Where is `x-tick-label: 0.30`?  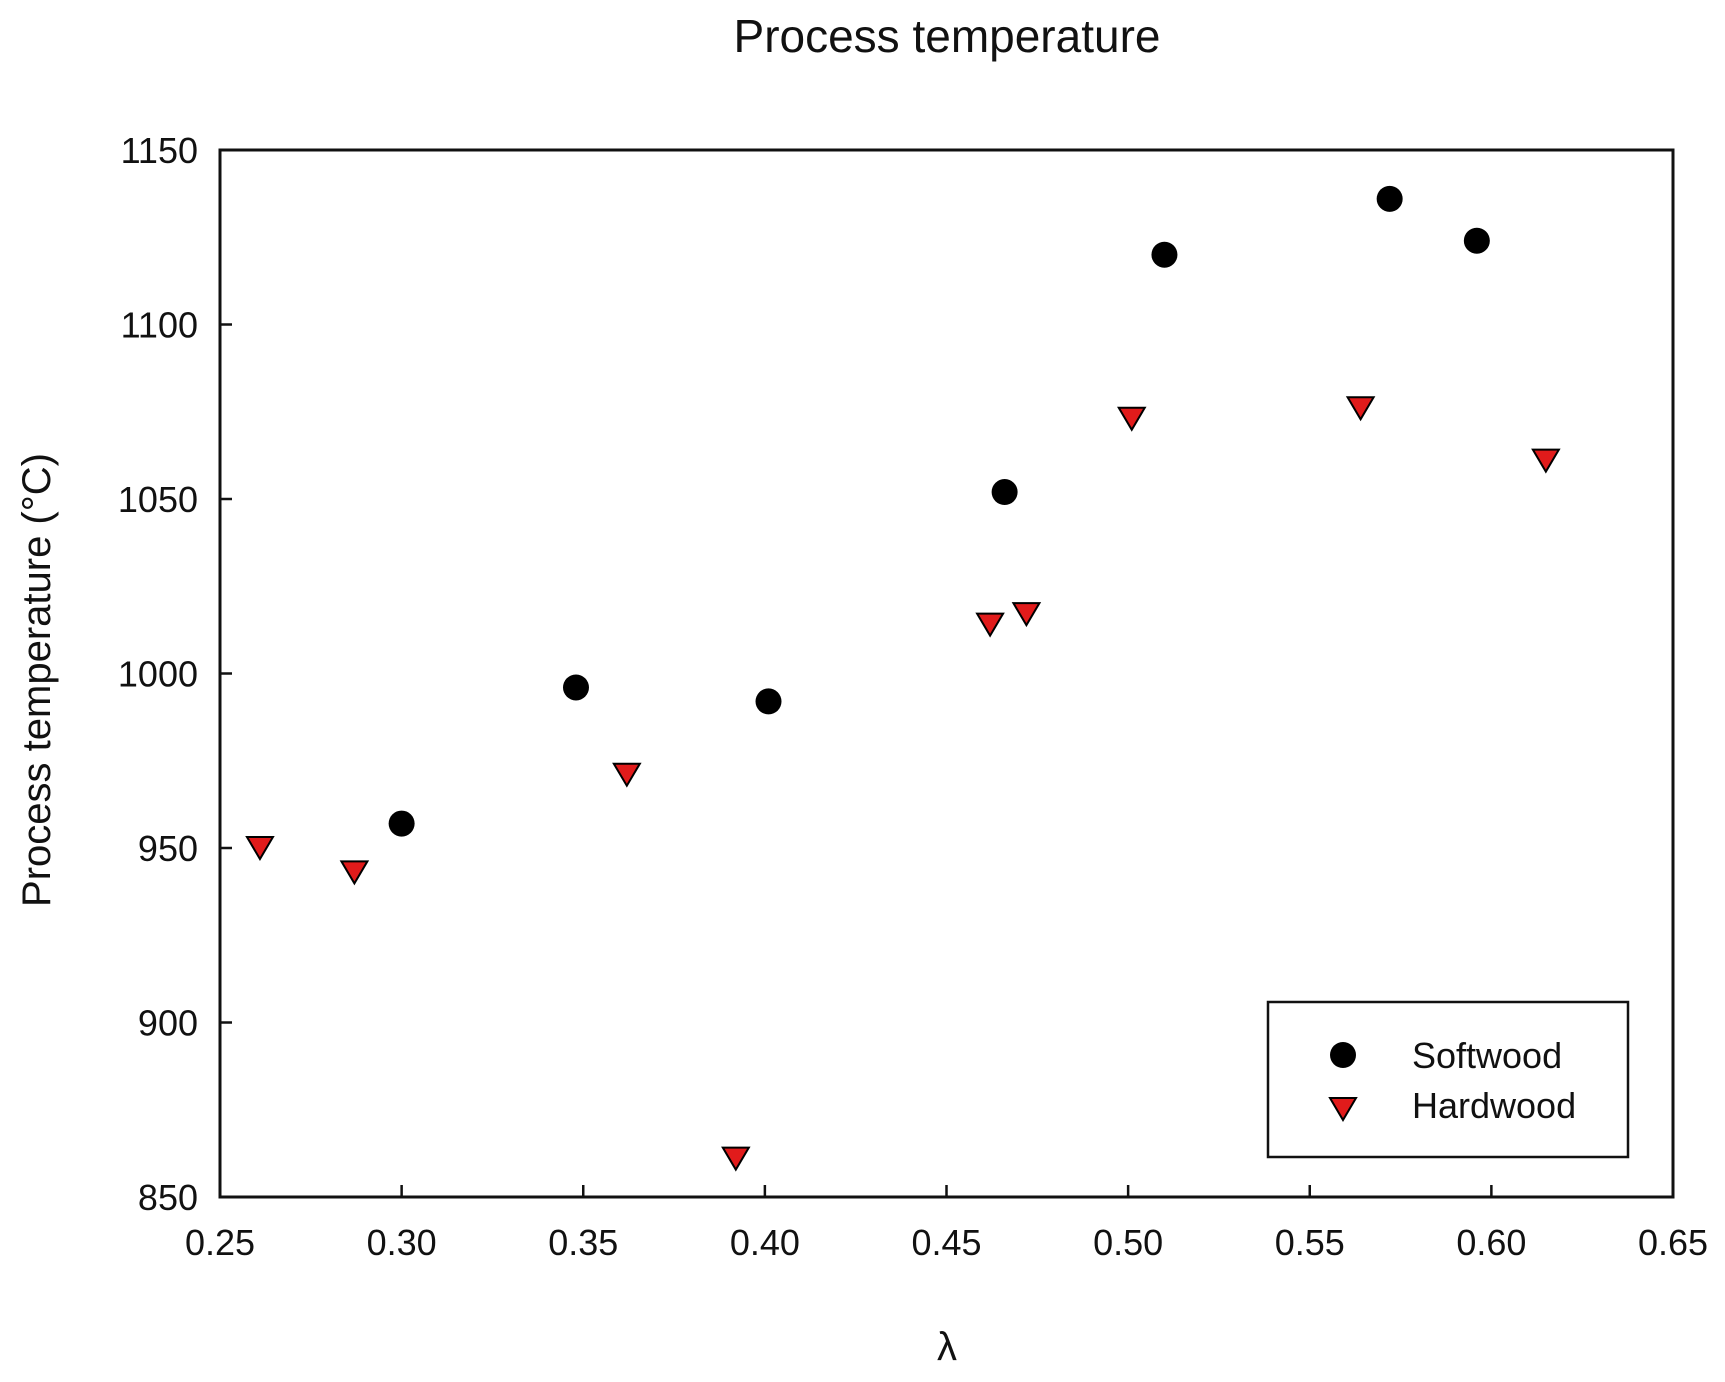
x-tick-label: 0.30 is located at coordinates (402, 1242).